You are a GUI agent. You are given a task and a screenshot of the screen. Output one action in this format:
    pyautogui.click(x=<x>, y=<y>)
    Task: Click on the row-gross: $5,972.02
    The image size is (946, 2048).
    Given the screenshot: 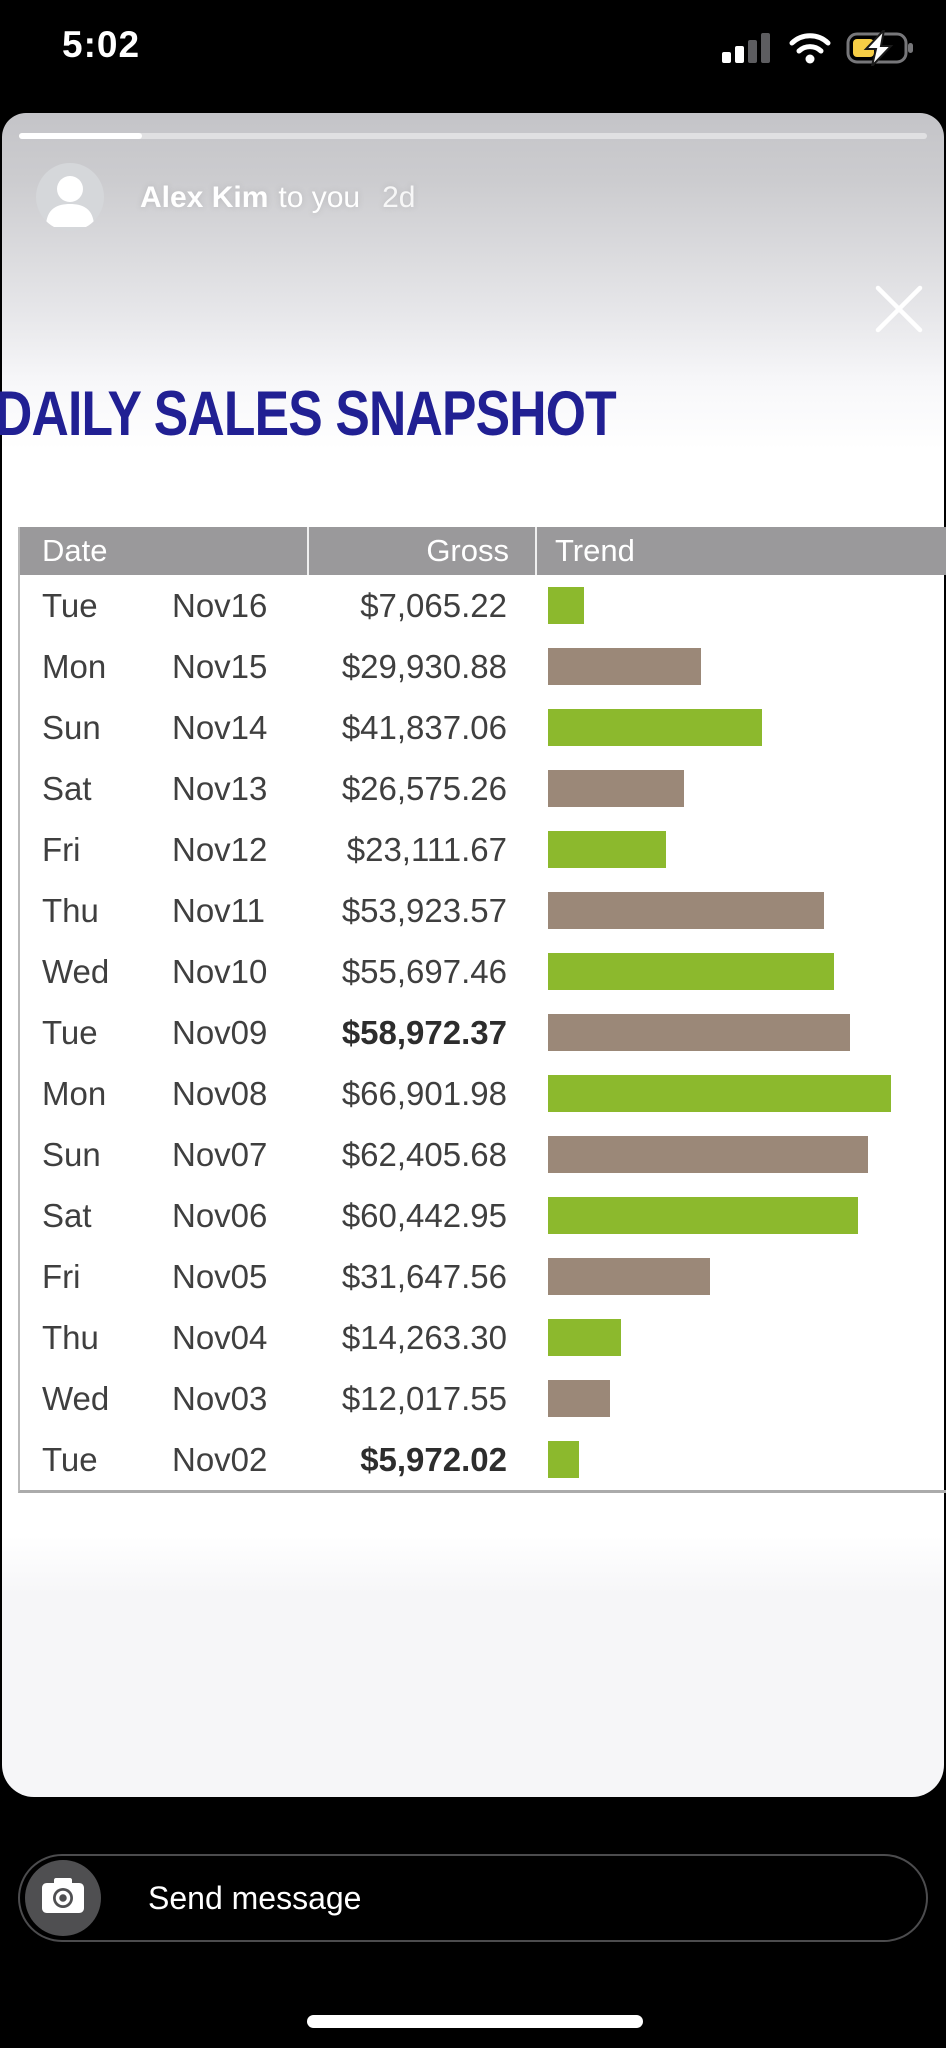 What is the action you would take?
    pyautogui.click(x=433, y=1459)
    